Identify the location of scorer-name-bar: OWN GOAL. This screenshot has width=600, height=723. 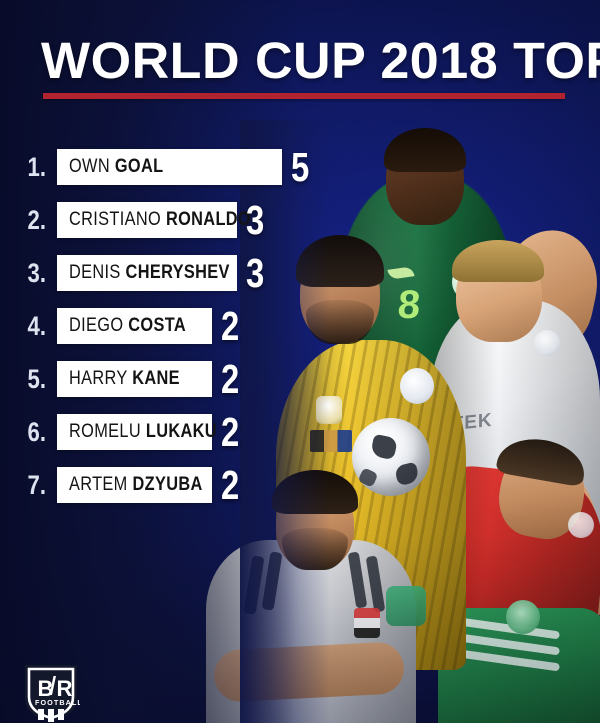
(169, 166).